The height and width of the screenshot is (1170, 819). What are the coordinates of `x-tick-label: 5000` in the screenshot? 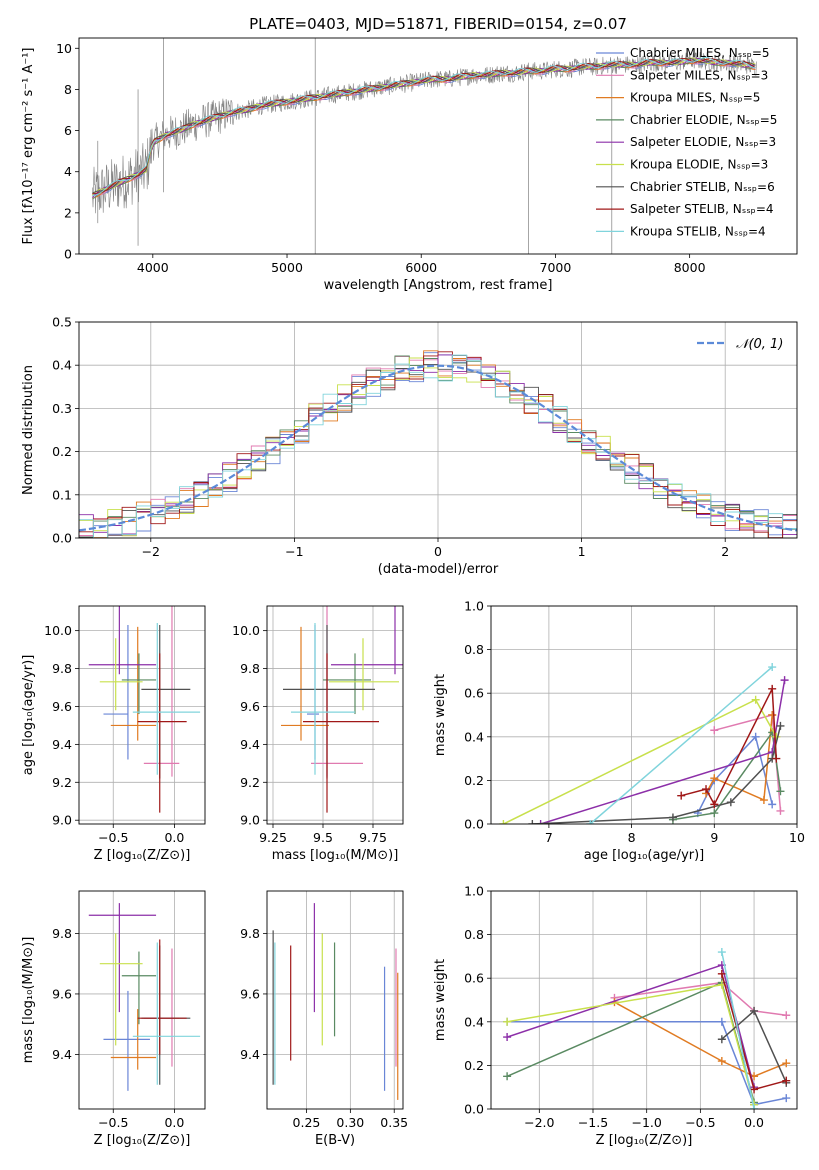 It's located at (287, 267).